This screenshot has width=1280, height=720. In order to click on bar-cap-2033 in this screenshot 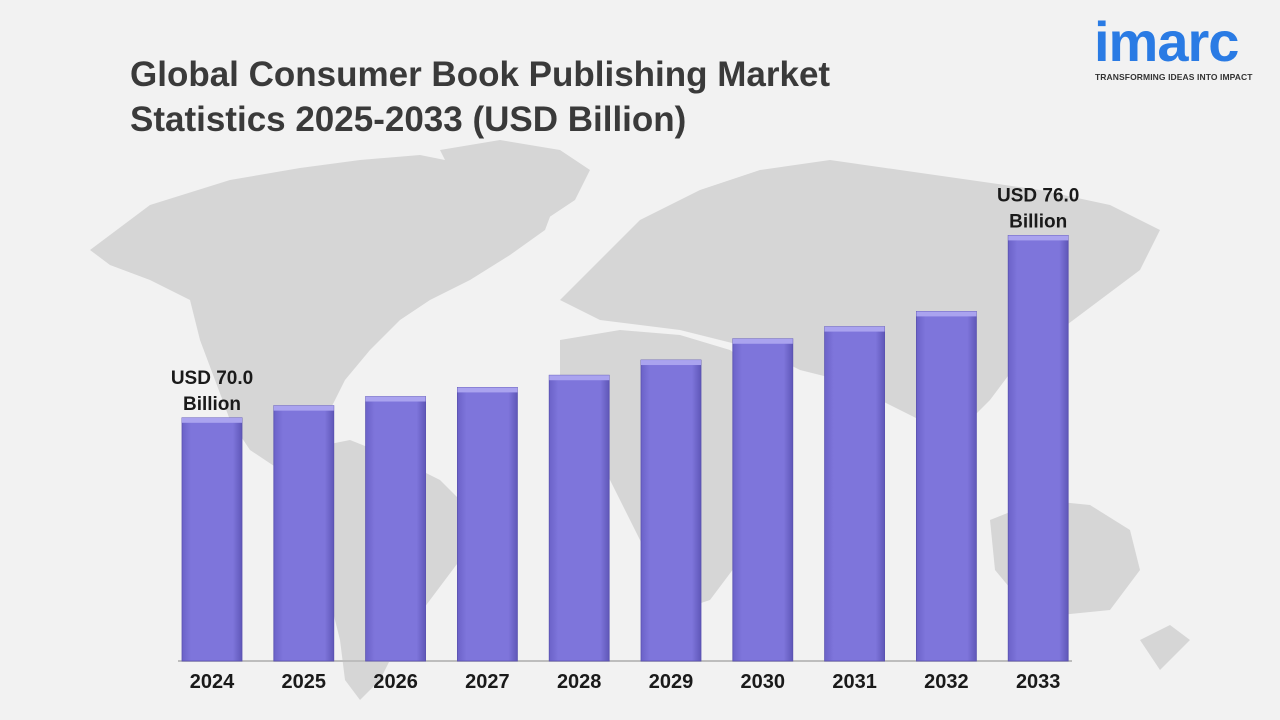, I will do `click(1038, 238)`.